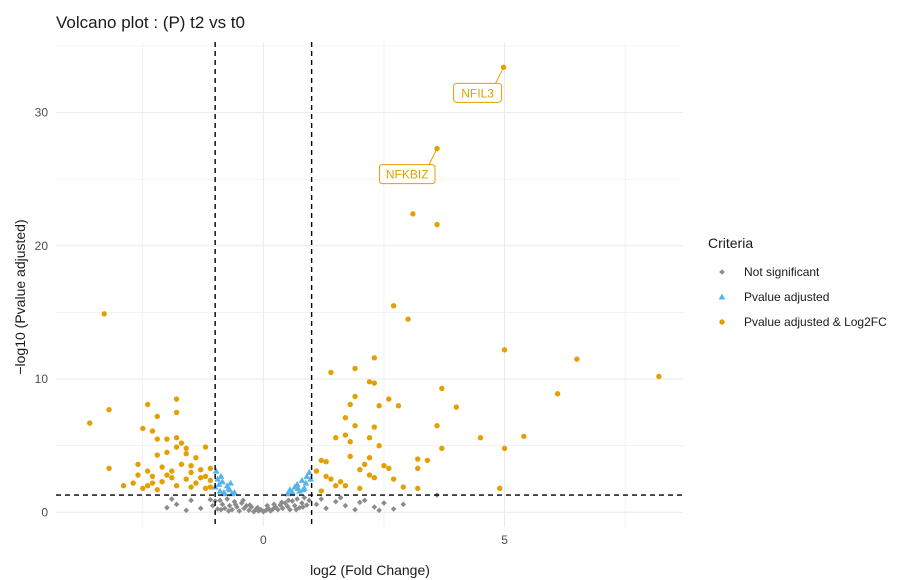  What do you see at coordinates (815, 322) in the screenshot?
I see `legend-label: Pvalue adjusted & Log2FC` at bounding box center [815, 322].